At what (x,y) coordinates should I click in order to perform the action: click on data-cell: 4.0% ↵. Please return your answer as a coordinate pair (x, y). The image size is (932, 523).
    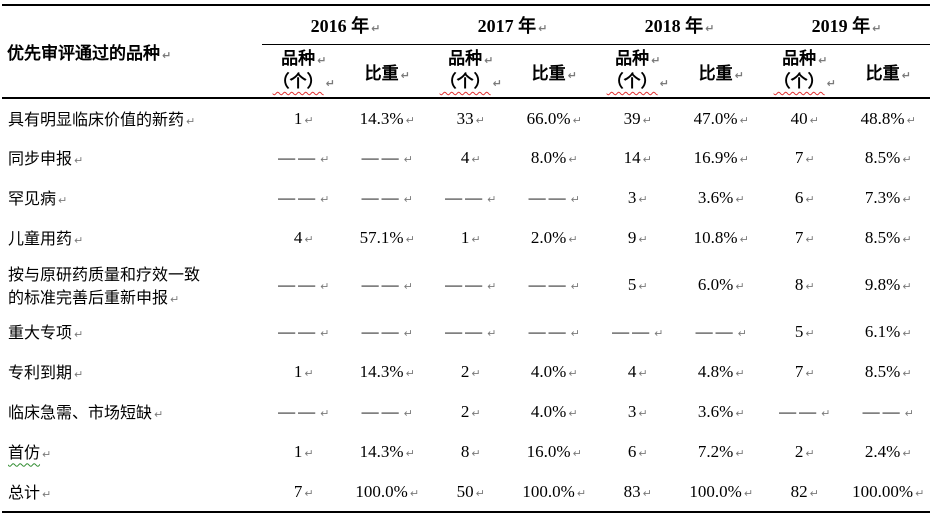
    Looking at the image, I should click on (555, 412).